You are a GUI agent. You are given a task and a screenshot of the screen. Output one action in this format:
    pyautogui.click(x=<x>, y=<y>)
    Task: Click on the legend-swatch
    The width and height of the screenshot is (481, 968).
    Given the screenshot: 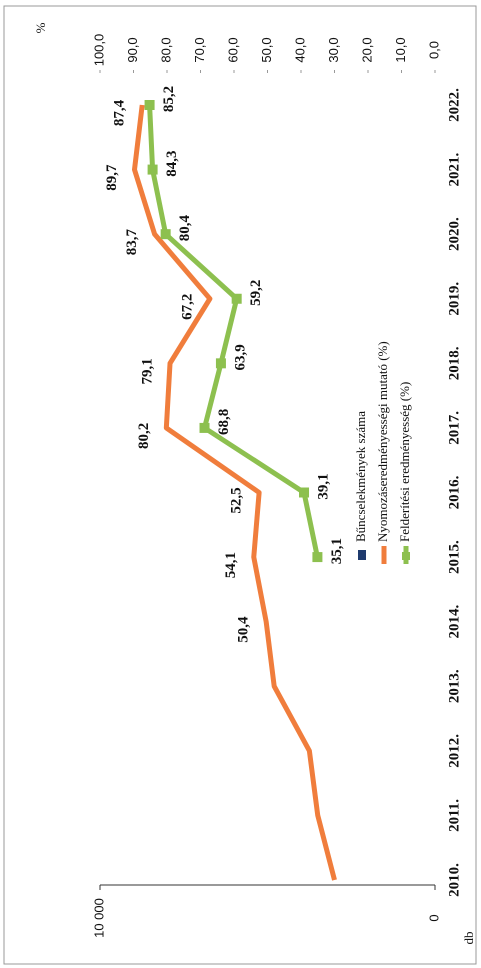 What is the action you would take?
    pyautogui.click(x=362, y=555)
    